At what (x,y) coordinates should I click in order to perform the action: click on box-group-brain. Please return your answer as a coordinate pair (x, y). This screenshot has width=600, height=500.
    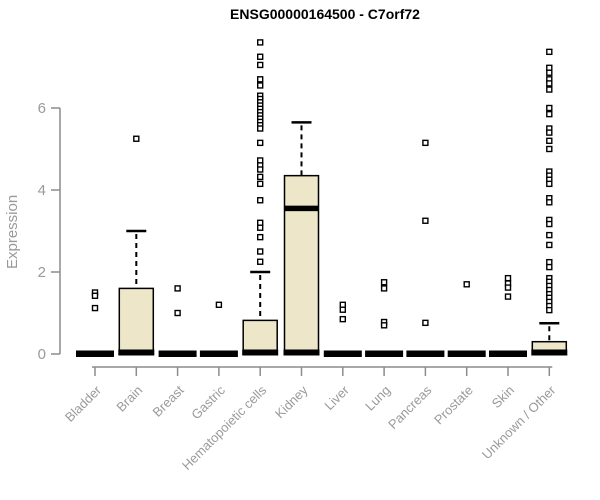
    Looking at the image, I should click on (136, 245).